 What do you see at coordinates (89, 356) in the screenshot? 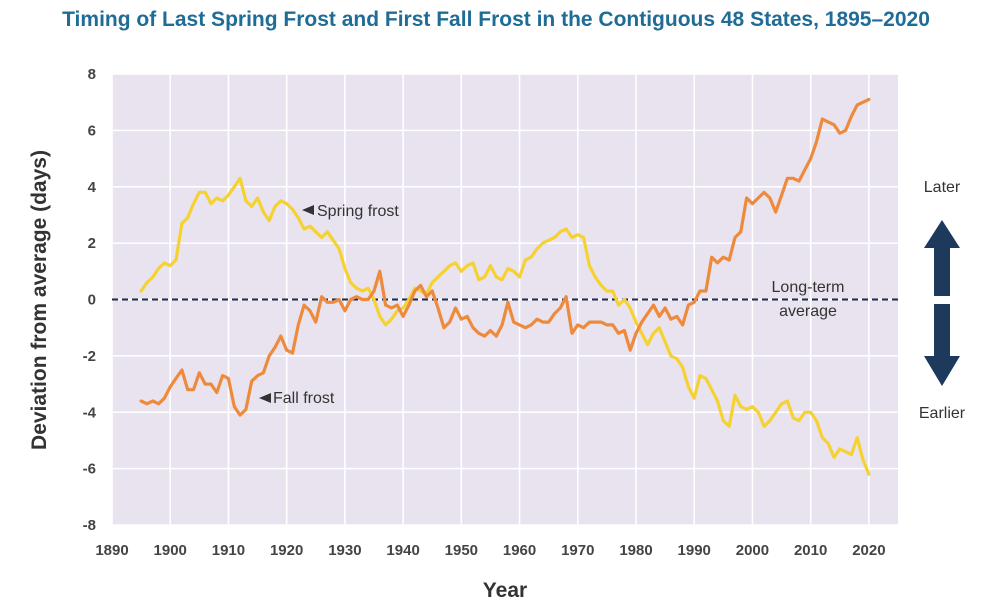
I see `y-tick-label: -2` at bounding box center [89, 356].